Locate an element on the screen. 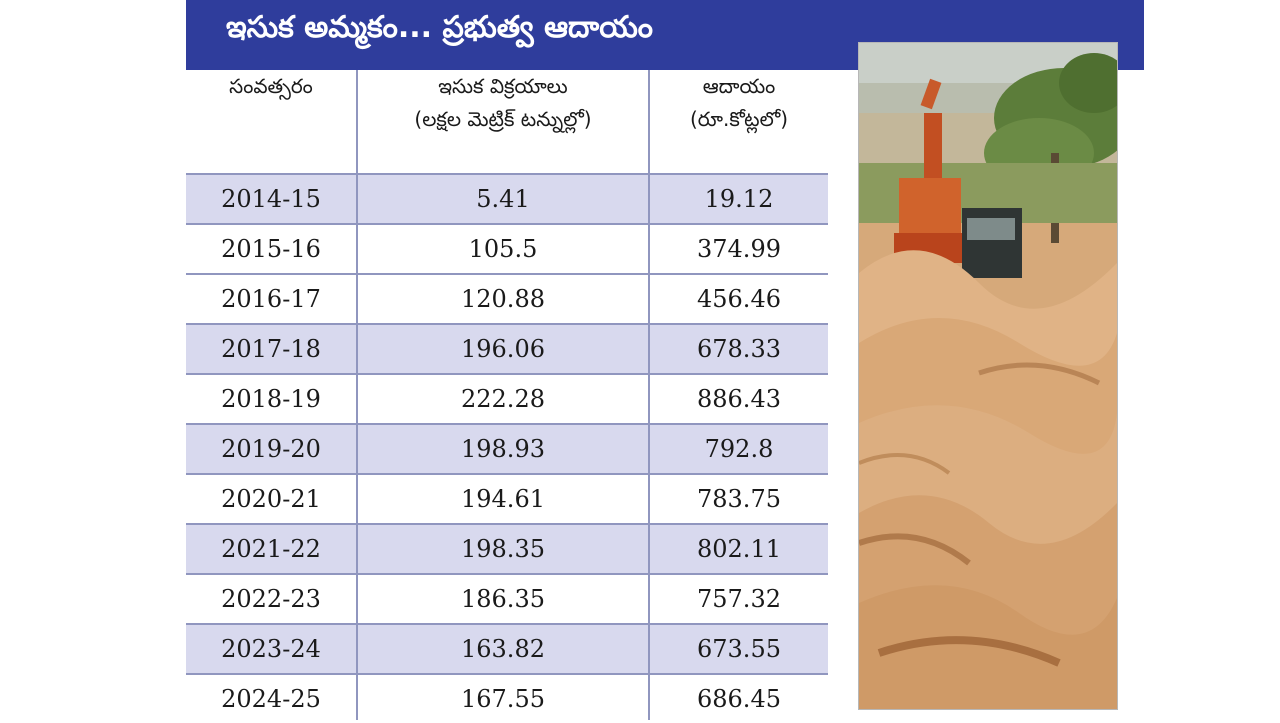 The image size is (1280, 723). header-year-label: సంవత్సరం is located at coordinates (271, 86).